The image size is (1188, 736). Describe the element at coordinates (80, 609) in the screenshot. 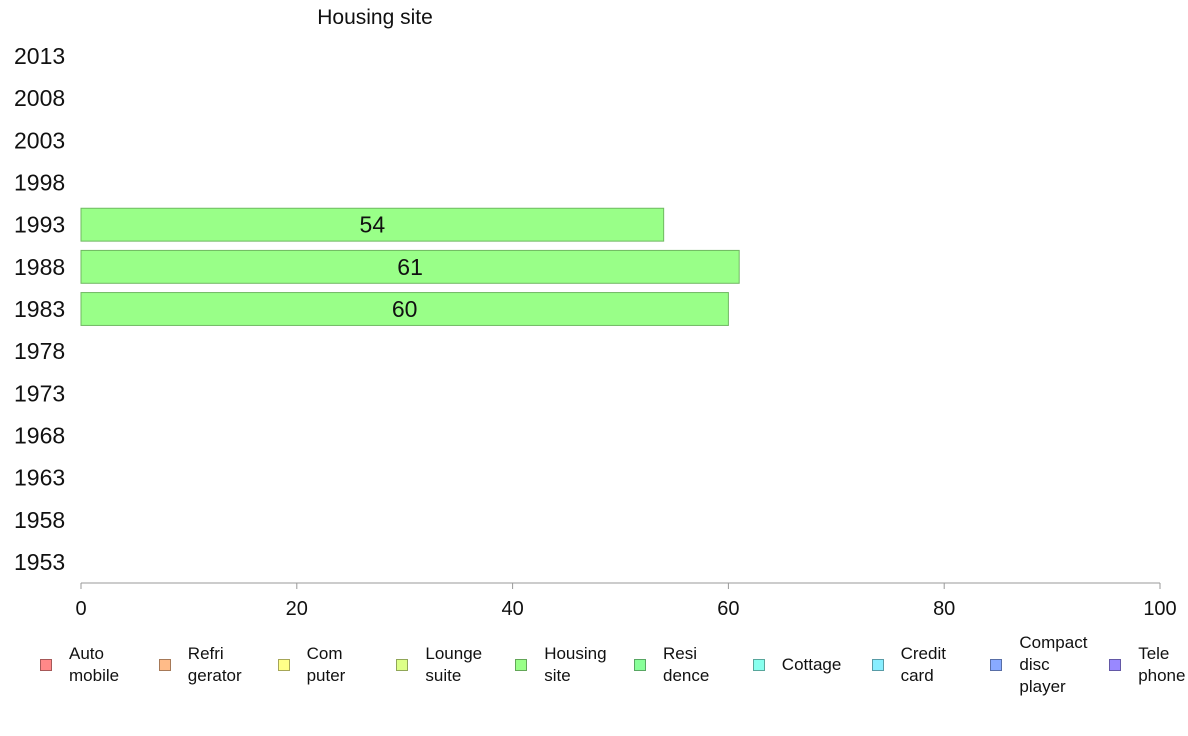

I see `x-tick-label: 0` at that location.